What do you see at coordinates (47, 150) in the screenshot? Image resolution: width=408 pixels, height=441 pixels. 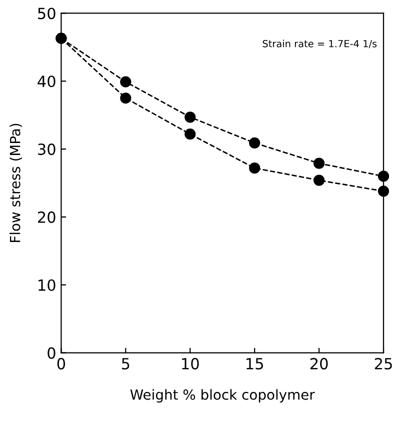 I see `y-tick-label: 30` at bounding box center [47, 150].